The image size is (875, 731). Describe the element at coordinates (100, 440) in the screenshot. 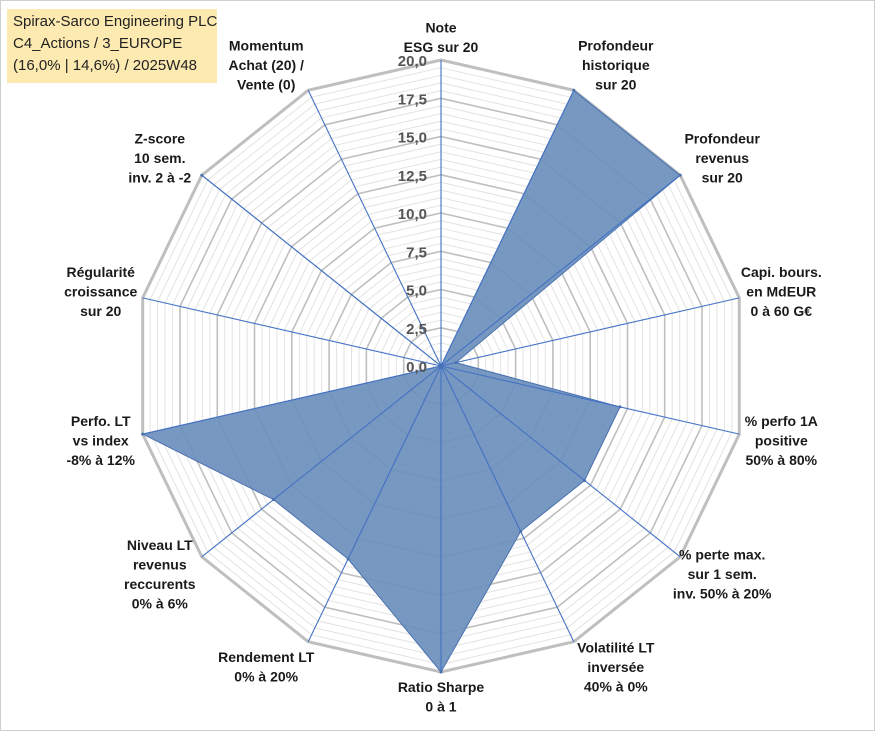

I see `axis-label: Perfo. LT vs index -8% à 12%` at that location.